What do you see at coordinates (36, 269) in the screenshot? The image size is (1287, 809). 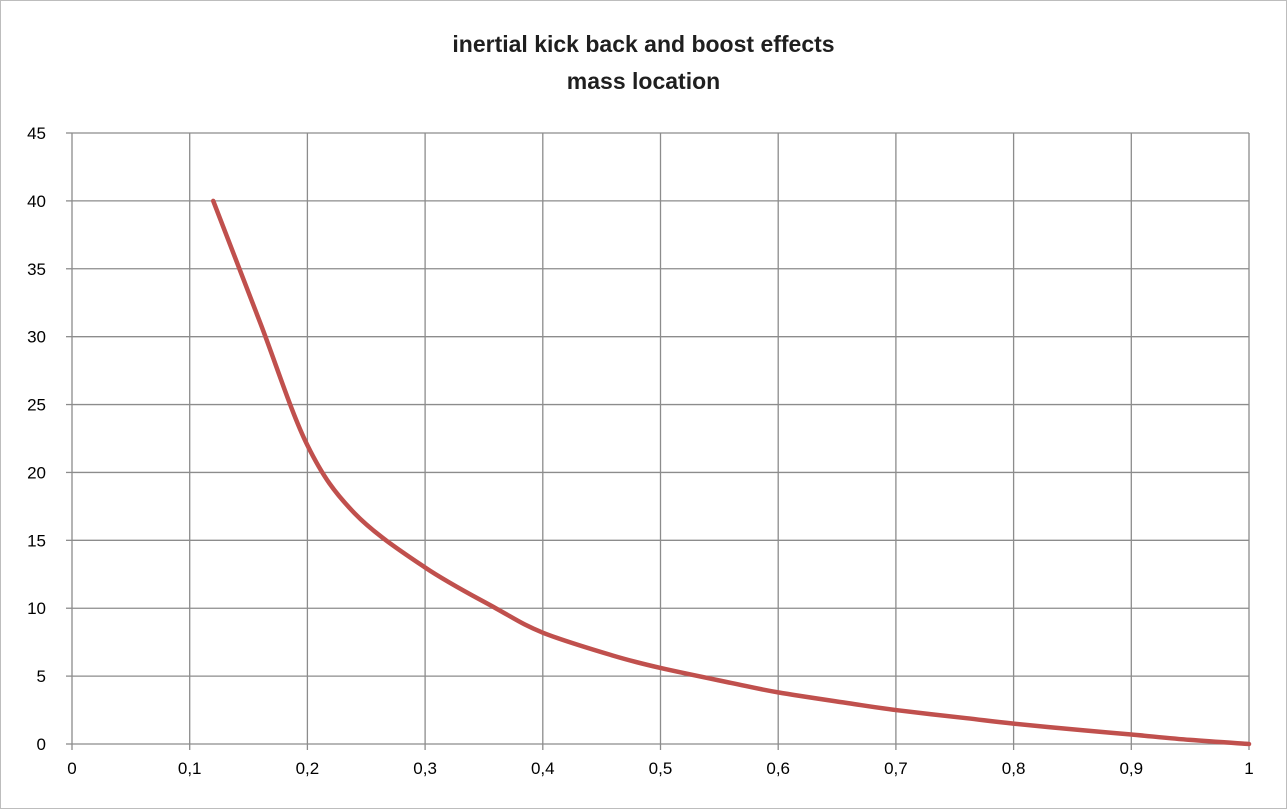 I see `y-tick-label: 35` at bounding box center [36, 269].